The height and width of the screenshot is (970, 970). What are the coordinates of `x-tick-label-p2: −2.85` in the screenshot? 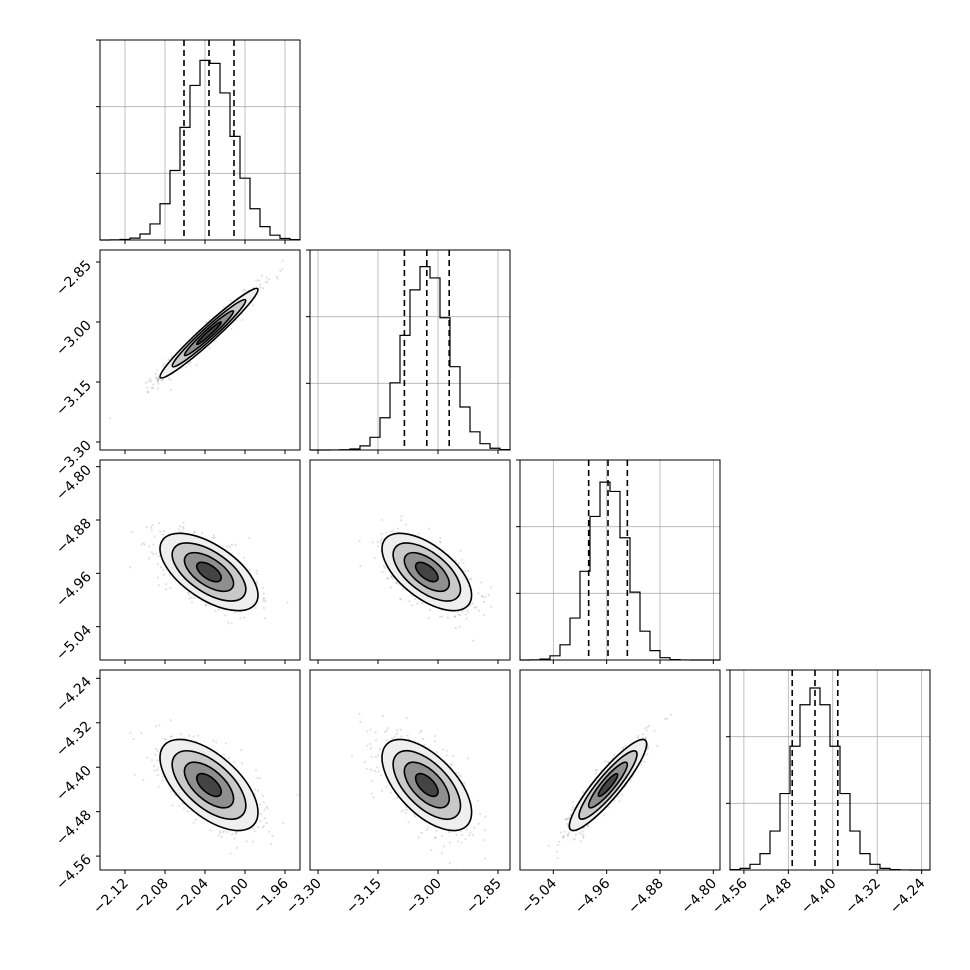 It's located at (484, 897).